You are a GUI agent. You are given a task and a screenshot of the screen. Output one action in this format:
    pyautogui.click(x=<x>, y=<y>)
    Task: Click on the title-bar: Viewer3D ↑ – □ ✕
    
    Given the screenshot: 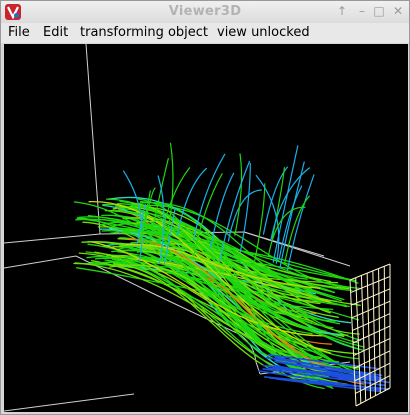 What is the action you would take?
    pyautogui.click(x=205, y=12)
    